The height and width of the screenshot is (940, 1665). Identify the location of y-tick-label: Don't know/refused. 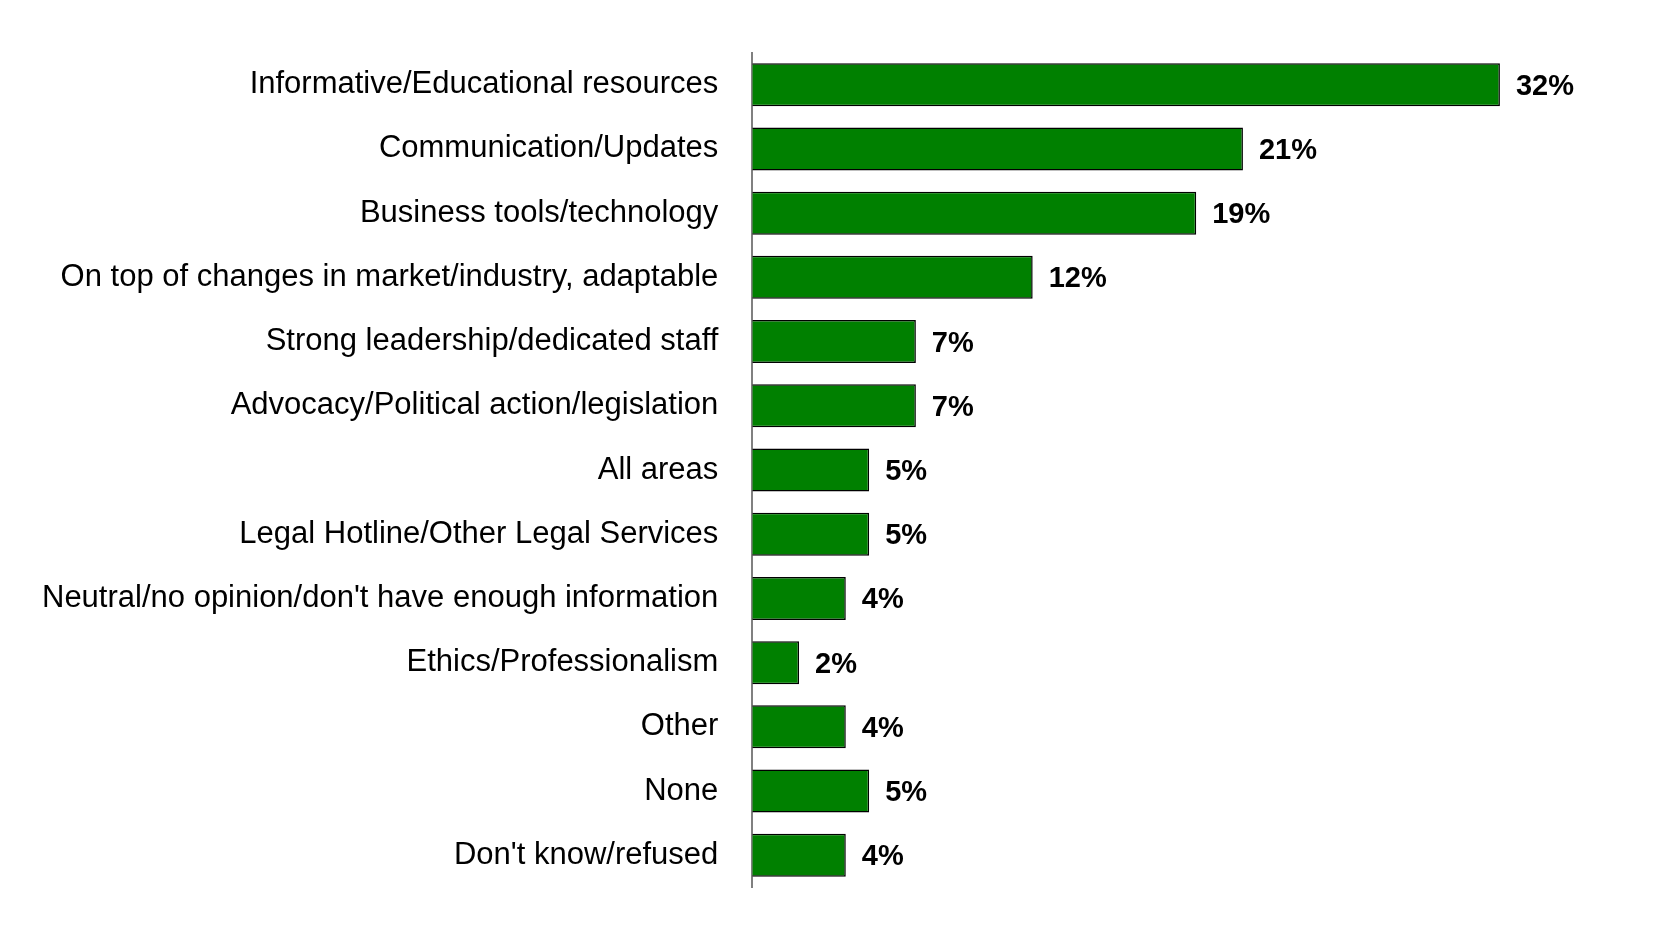
(586, 853).